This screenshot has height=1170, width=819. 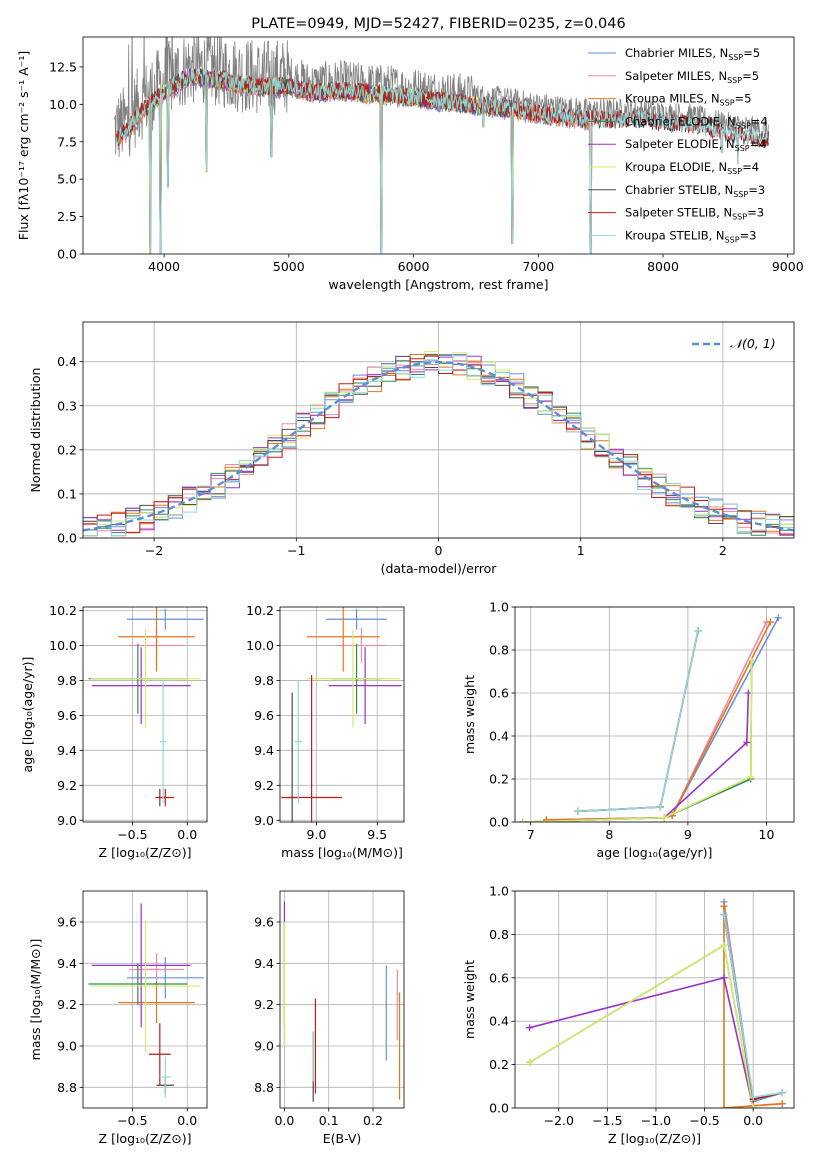 I want to click on spectrum-plot-area, so click(x=441, y=145).